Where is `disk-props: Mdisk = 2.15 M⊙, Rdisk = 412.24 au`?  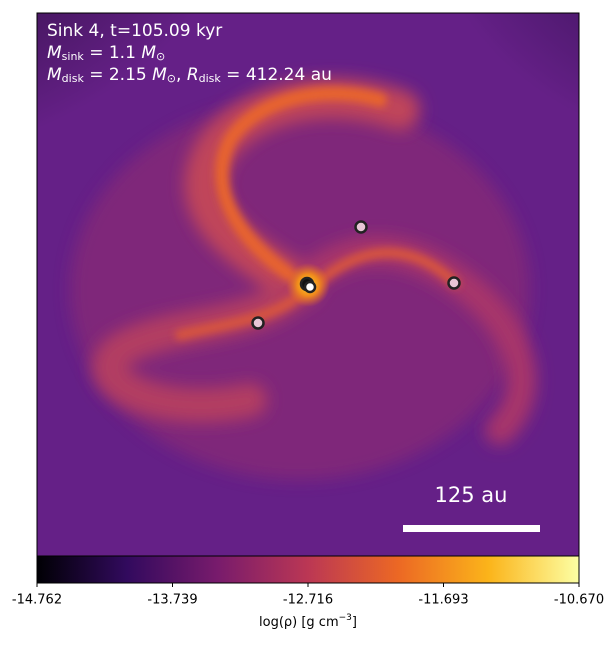 disk-props: Mdisk = 2.15 M⊙, Rdisk = 412.24 au is located at coordinates (189, 75).